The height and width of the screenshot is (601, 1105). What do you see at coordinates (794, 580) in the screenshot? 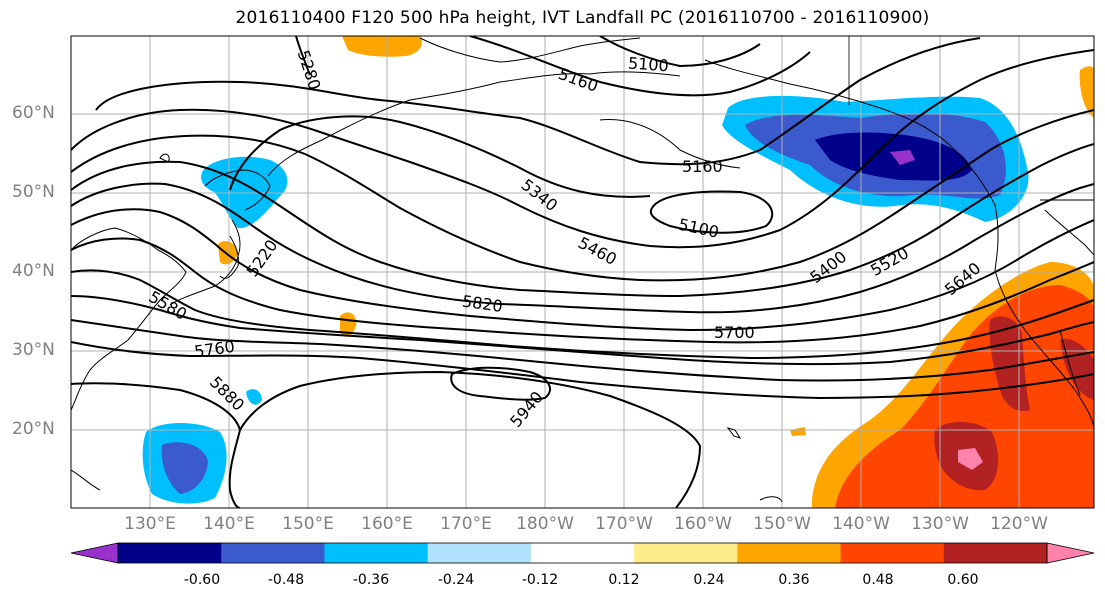
I see `colorbar-tick-label: 0.36` at bounding box center [794, 580].